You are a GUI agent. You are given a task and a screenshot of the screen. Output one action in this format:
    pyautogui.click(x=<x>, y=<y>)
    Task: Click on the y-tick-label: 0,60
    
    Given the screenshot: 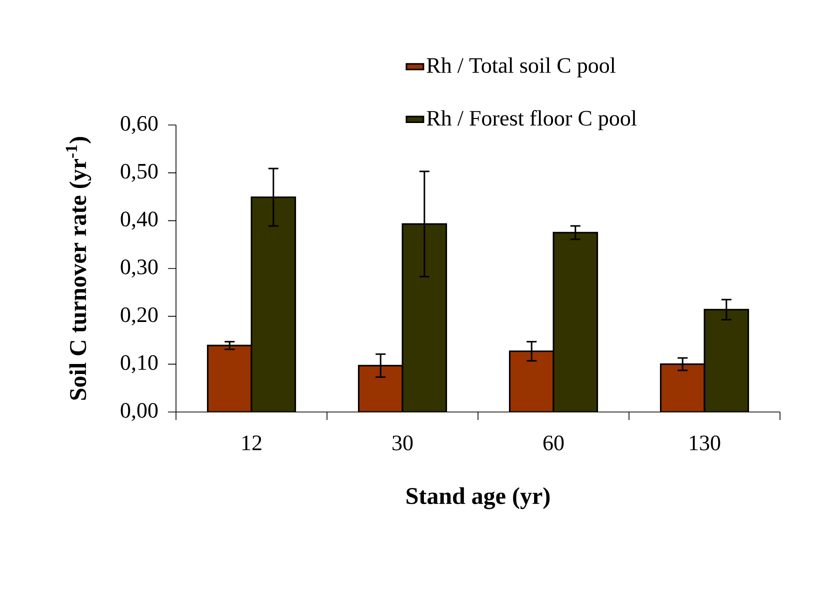 What is the action you would take?
    pyautogui.click(x=139, y=125)
    